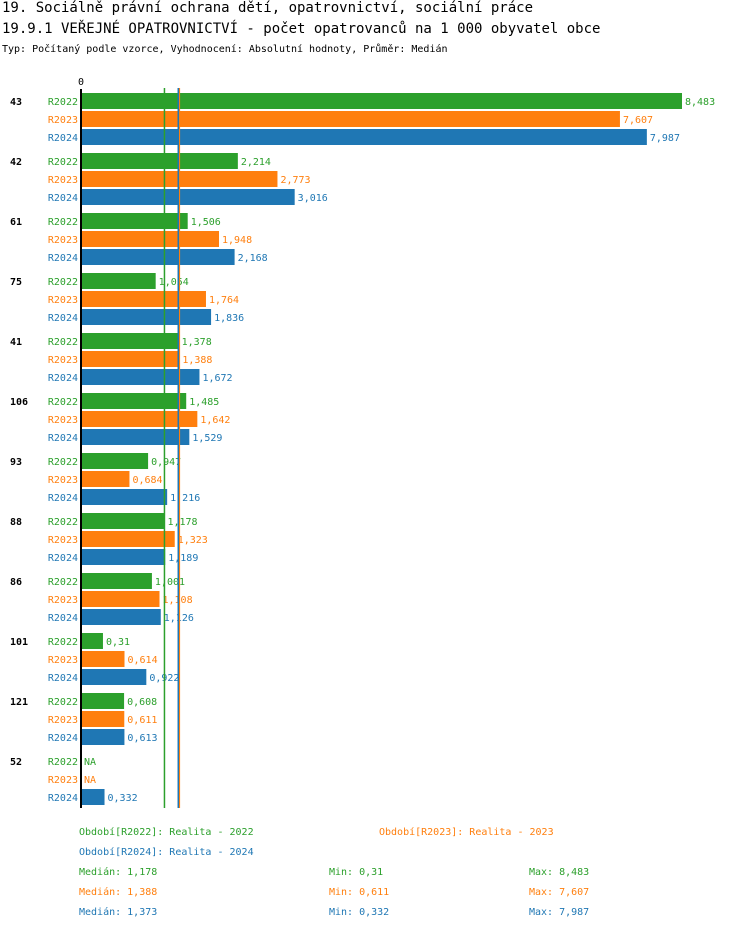  What do you see at coordinates (143, 660) in the screenshot?
I see `data-label: 0,614` at bounding box center [143, 660].